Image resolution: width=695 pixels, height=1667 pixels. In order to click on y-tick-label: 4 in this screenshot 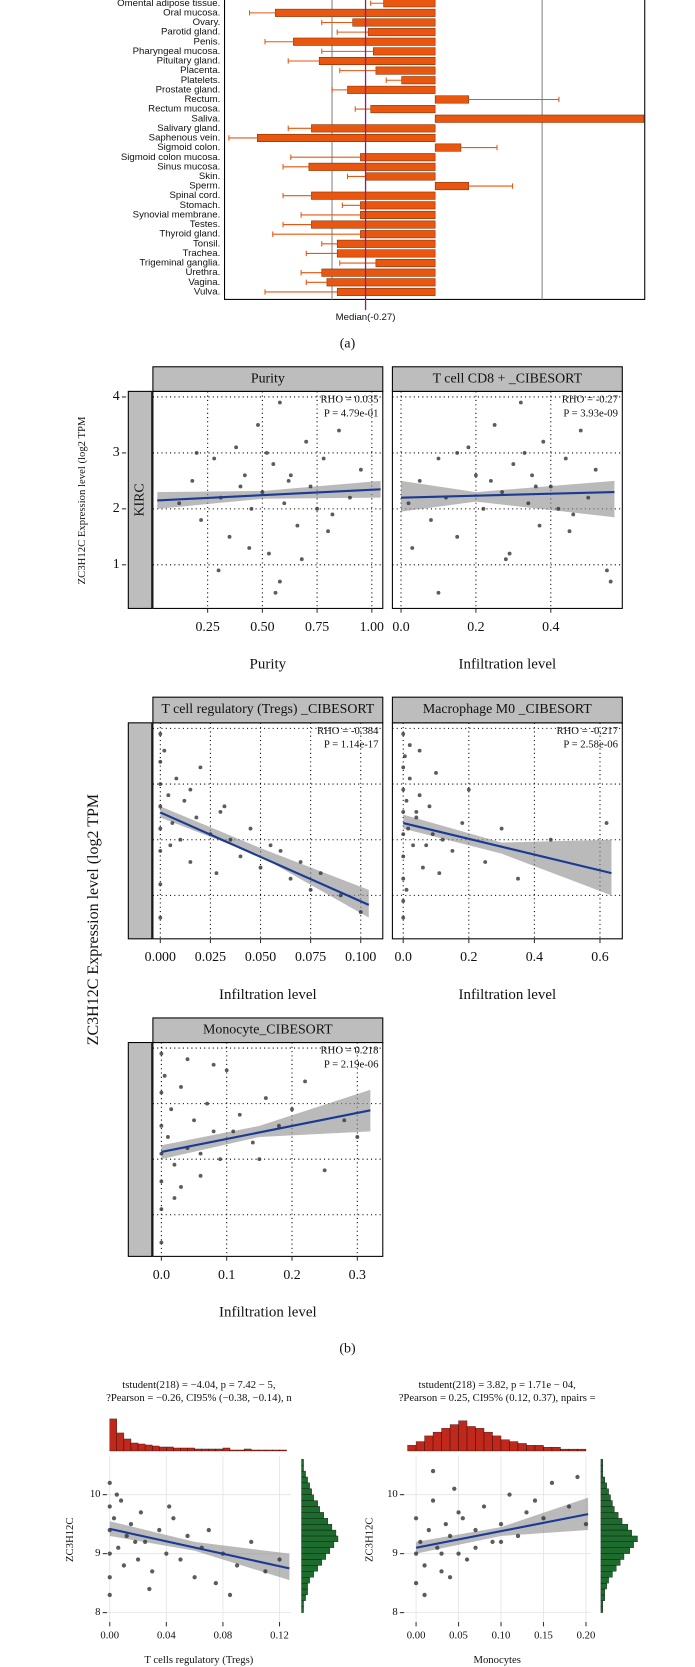, I will do `click(116, 396)`.